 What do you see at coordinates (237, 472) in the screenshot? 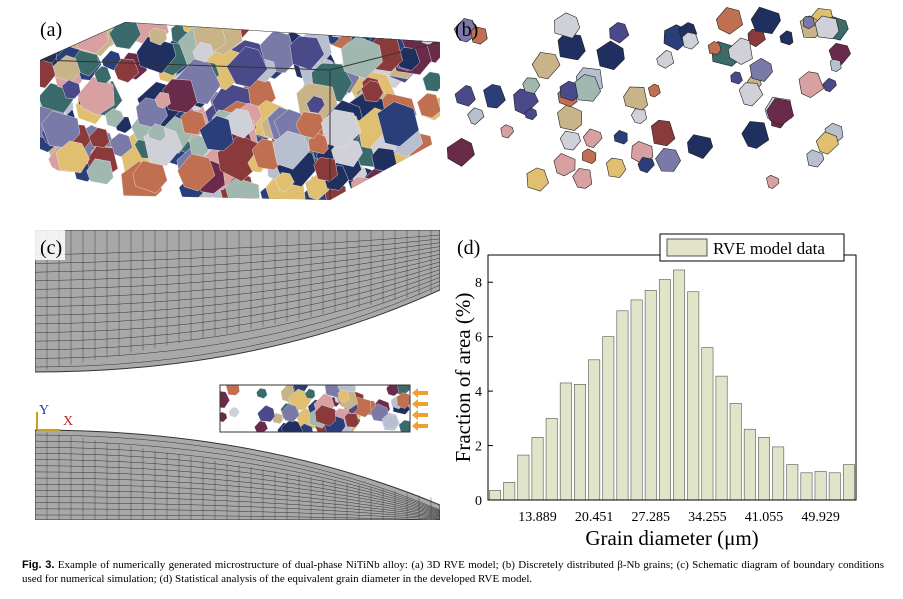
I see `mesh-arc` at bounding box center [237, 472].